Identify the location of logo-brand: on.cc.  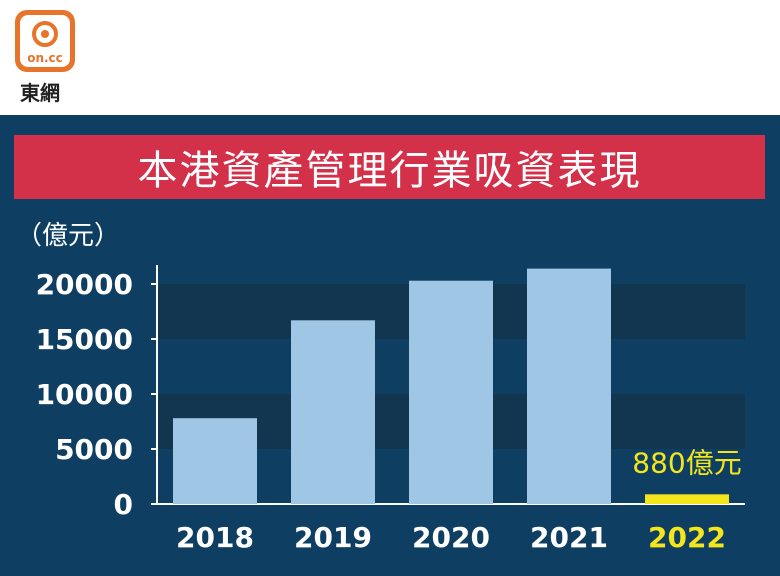
(45, 58).